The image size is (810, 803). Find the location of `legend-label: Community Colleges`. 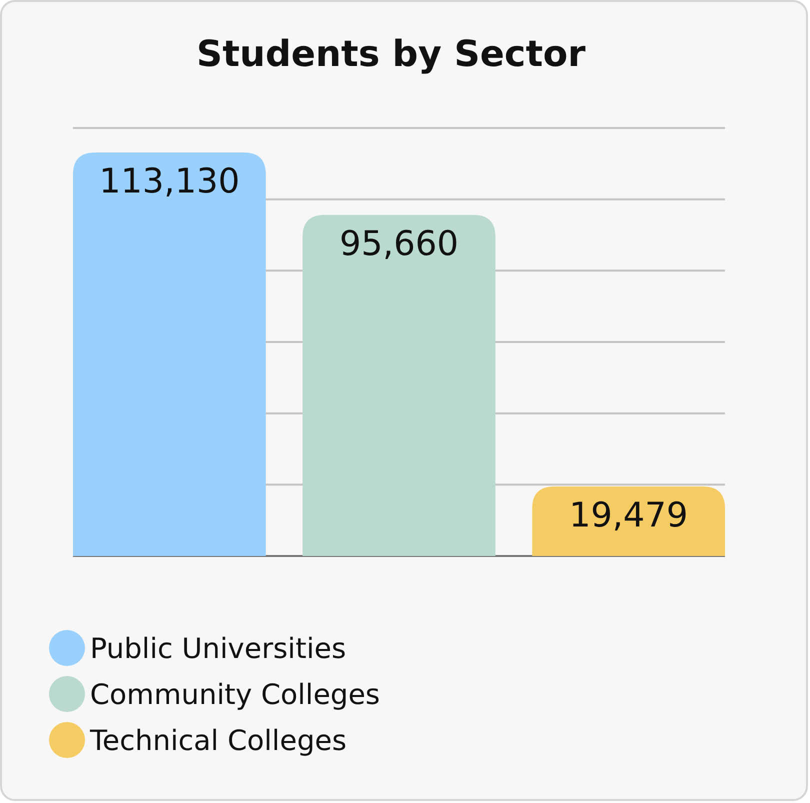

legend-label: Community Colleges is located at coordinates (235, 694).